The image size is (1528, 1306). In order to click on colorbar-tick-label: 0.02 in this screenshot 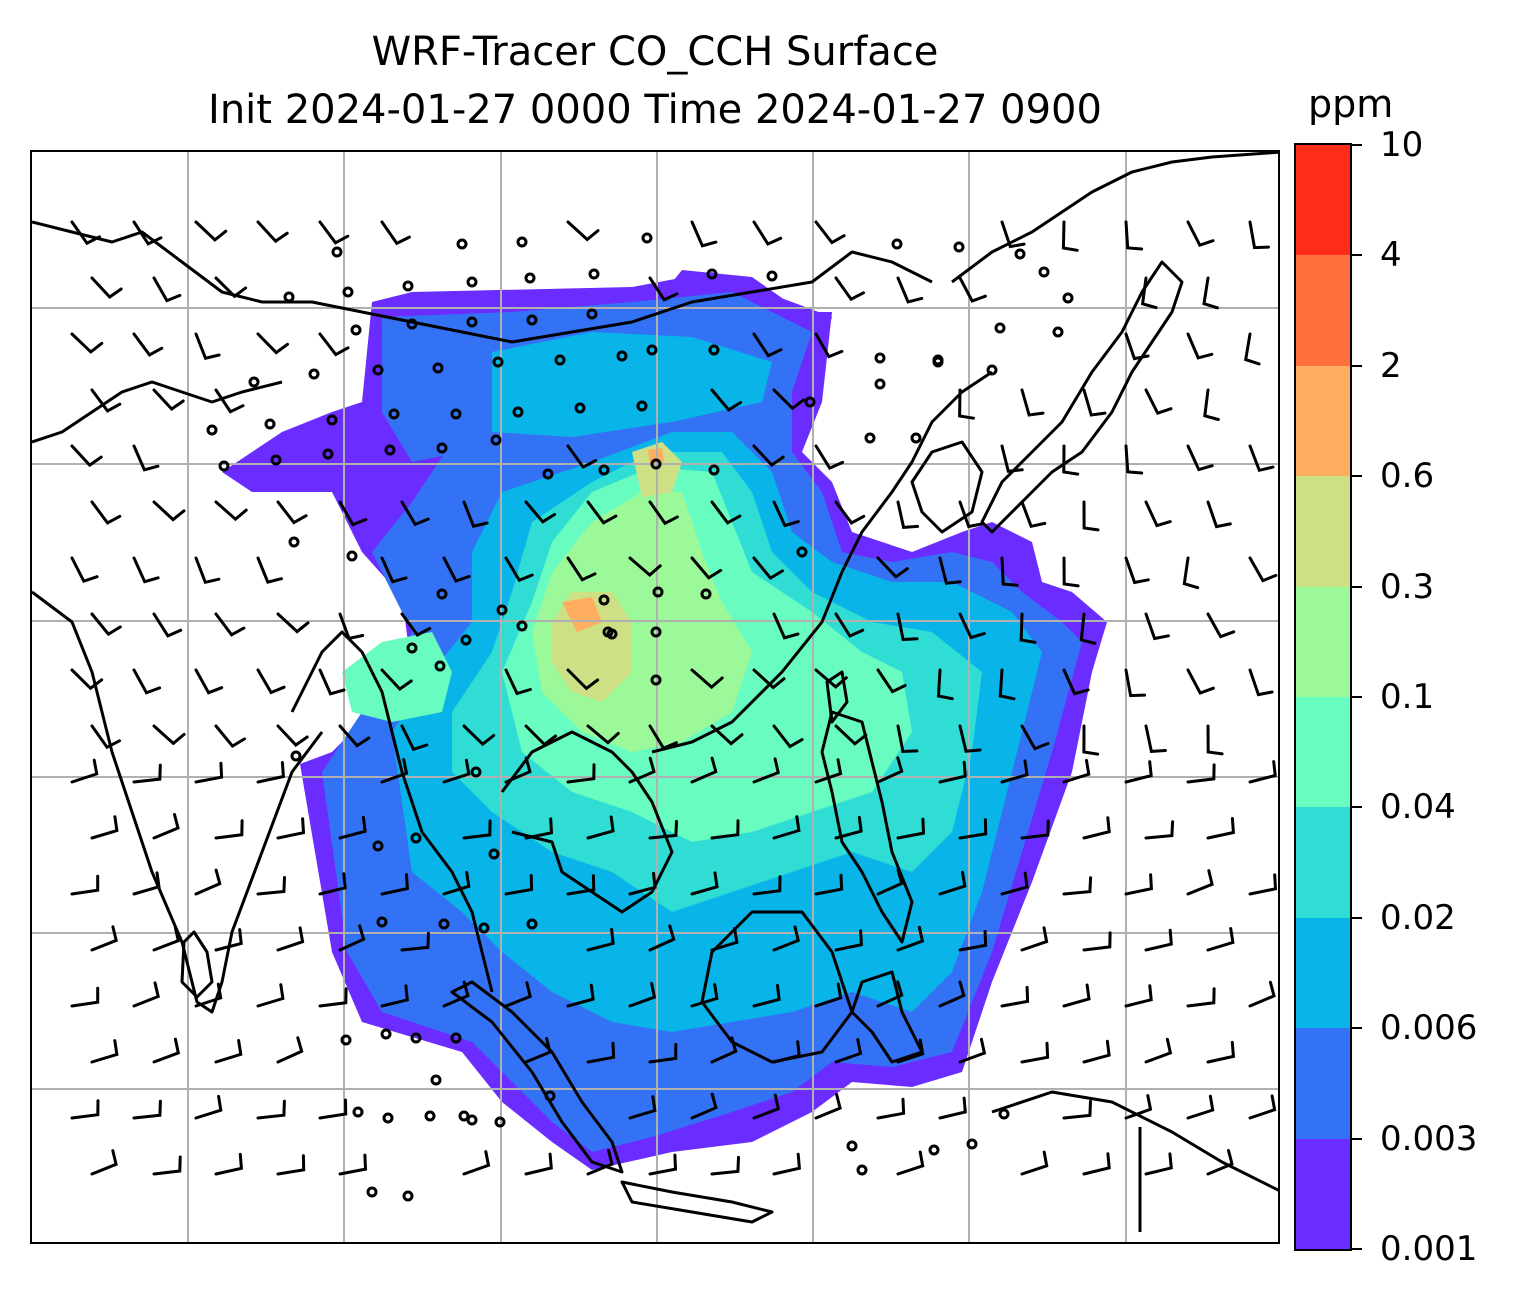, I will do `click(1418, 917)`.